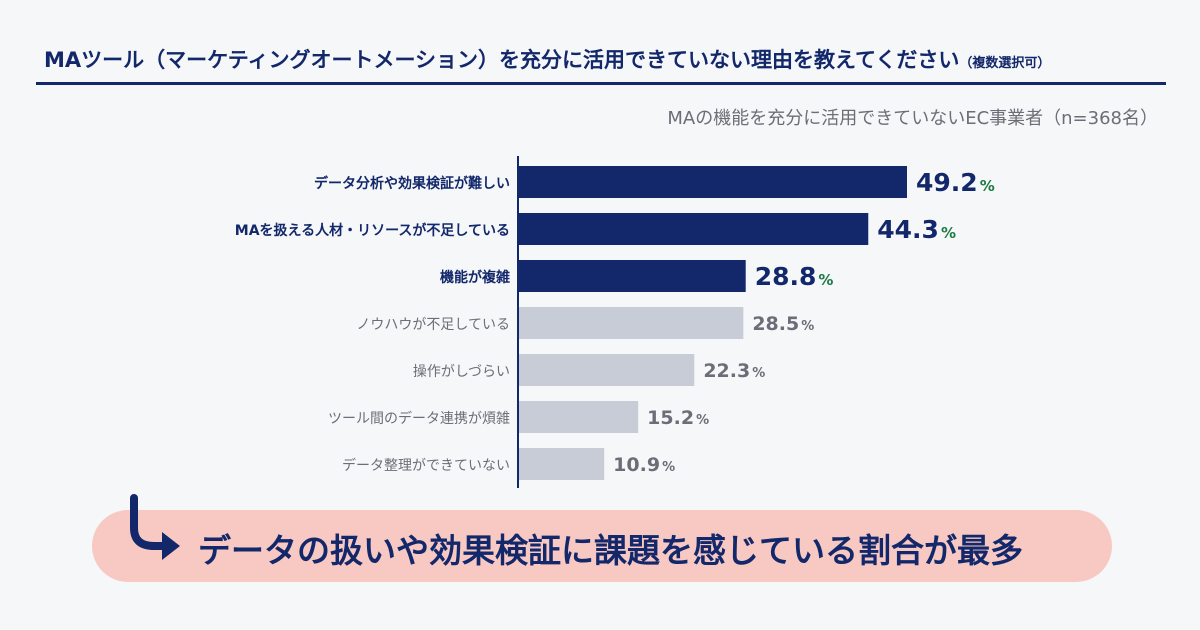  What do you see at coordinates (610, 550) in the screenshot?
I see `callout-text: データの扱いや効果検証に課題を感じている割合が最多` at bounding box center [610, 550].